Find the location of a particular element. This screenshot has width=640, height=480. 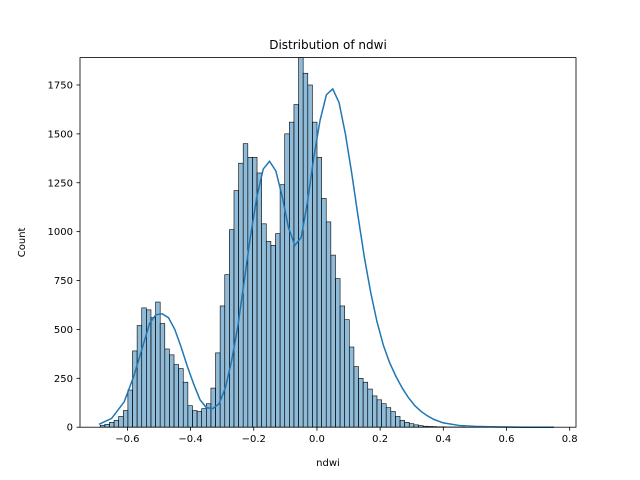

x-tick-label: 0.4 is located at coordinates (443, 439).